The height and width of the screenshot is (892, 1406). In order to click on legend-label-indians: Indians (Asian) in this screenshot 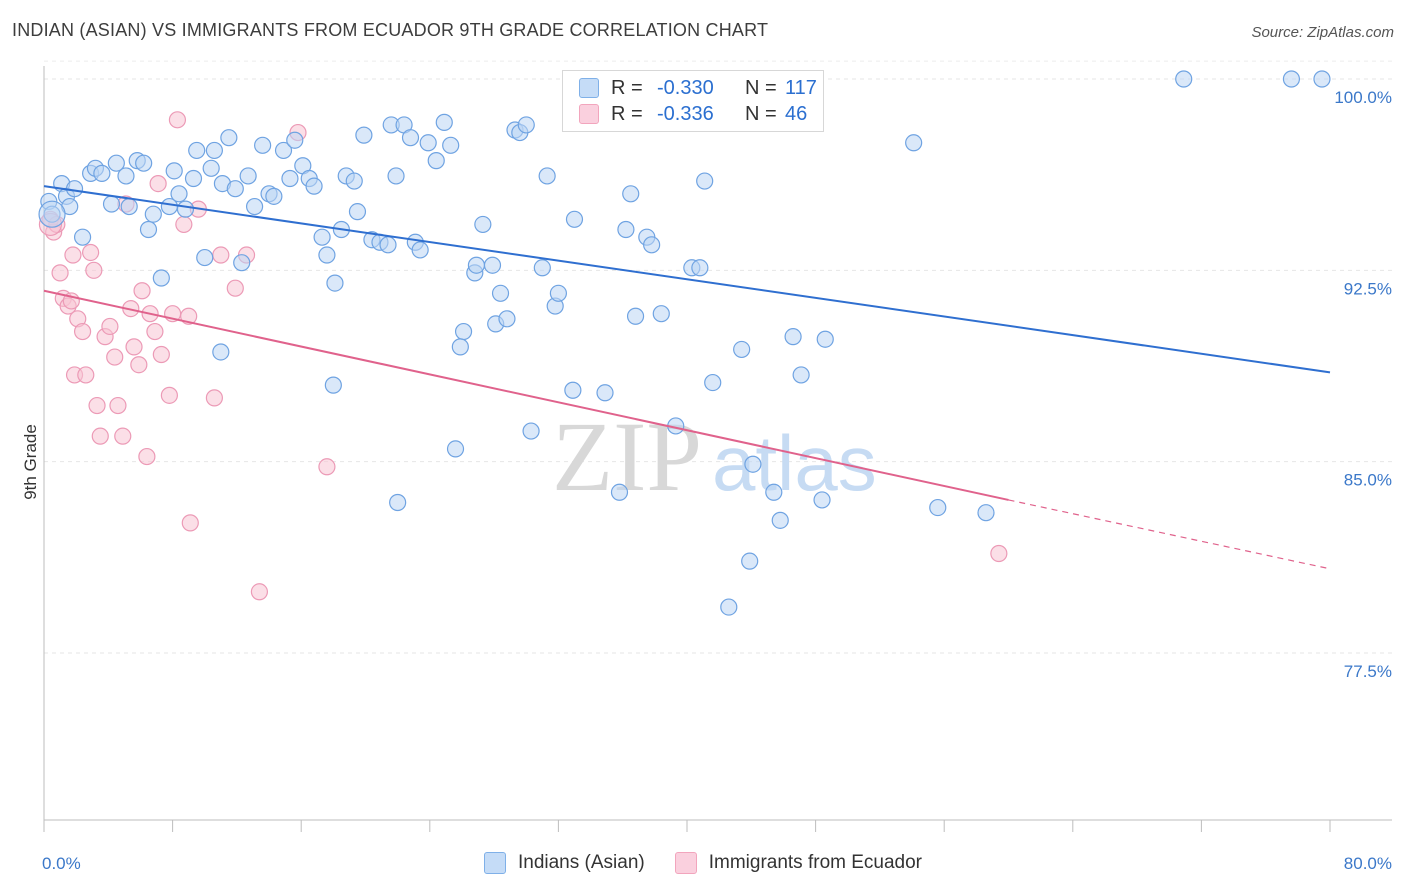, I will do `click(581, 862)`.